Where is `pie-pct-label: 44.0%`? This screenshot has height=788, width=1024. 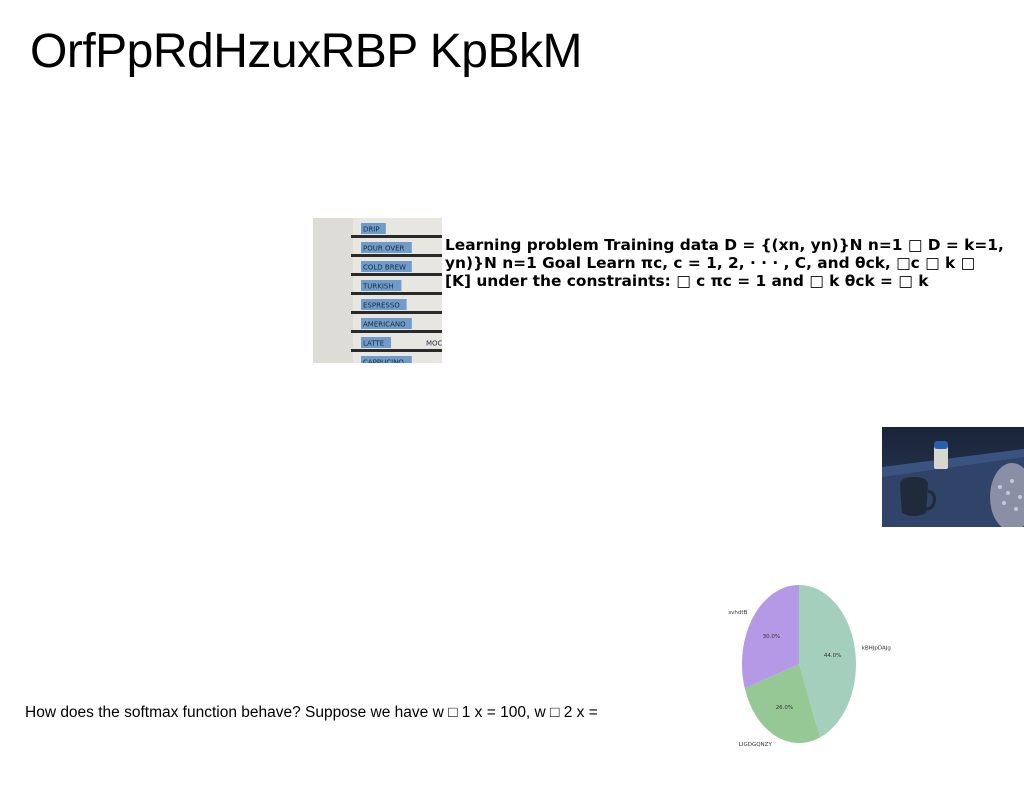 pie-pct-label: 44.0% is located at coordinates (832, 656).